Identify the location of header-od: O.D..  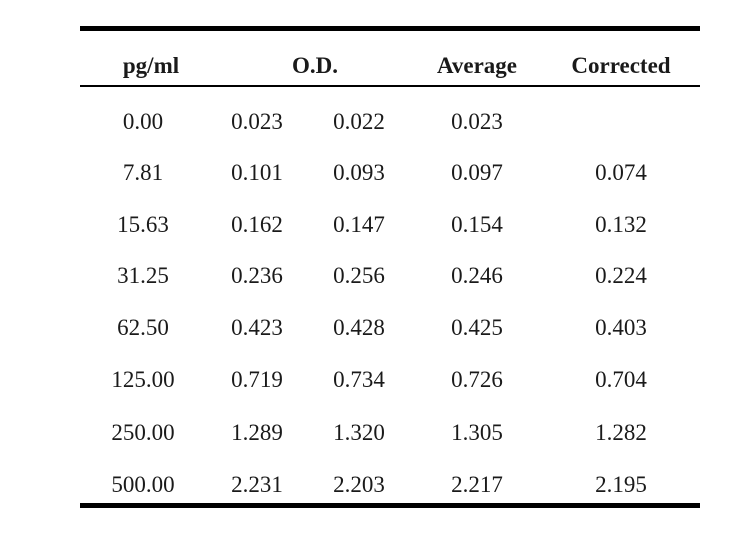
(315, 65).